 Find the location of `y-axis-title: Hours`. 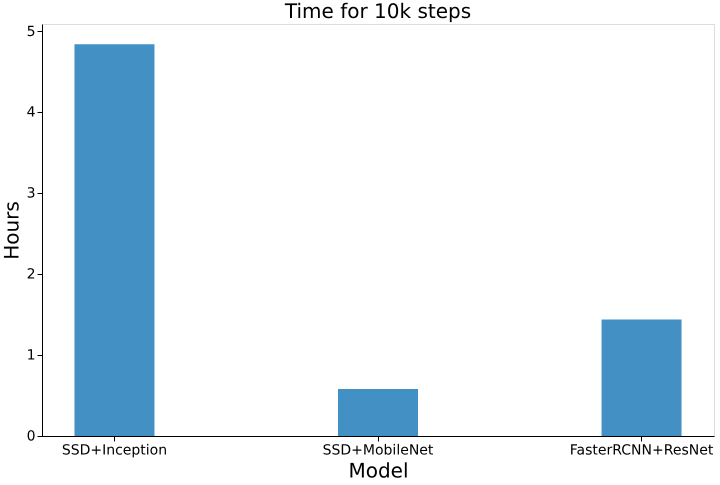

y-axis-title: Hours is located at coordinates (12, 230).